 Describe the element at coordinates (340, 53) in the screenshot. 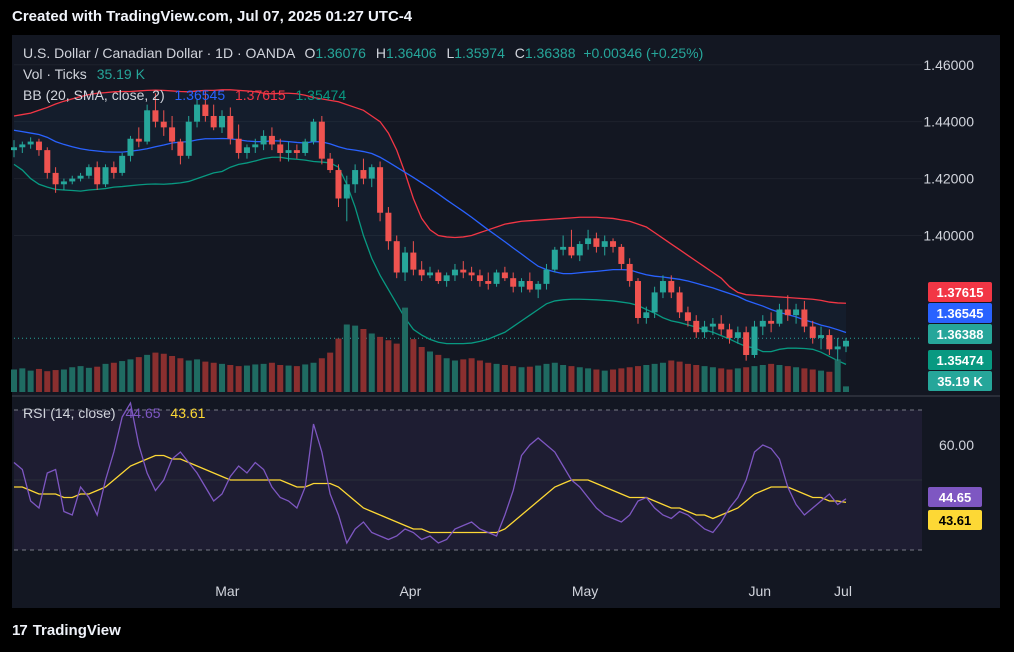

I see `o-value: 1.36076` at that location.